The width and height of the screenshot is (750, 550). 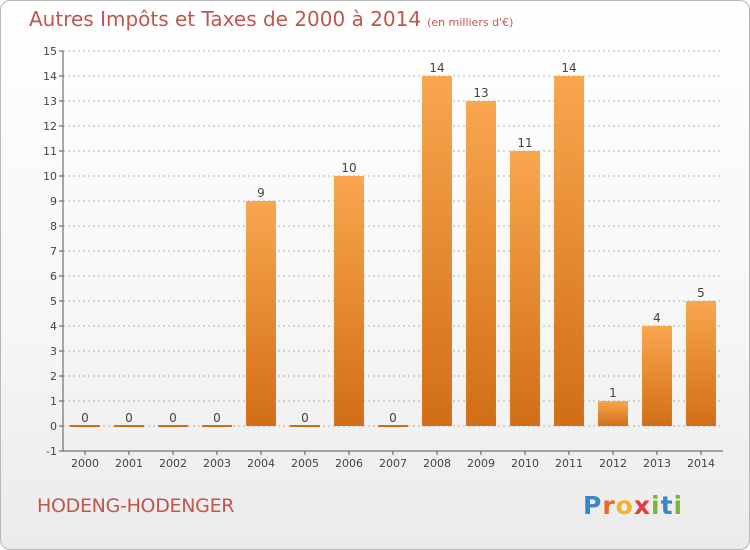 I want to click on y-tick-label: 7, so click(x=53, y=251).